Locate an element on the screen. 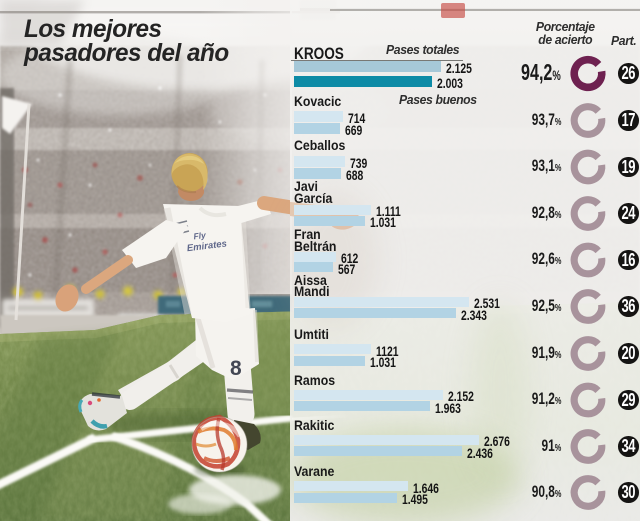  svg-text: Emirates is located at coordinates (206, 246).